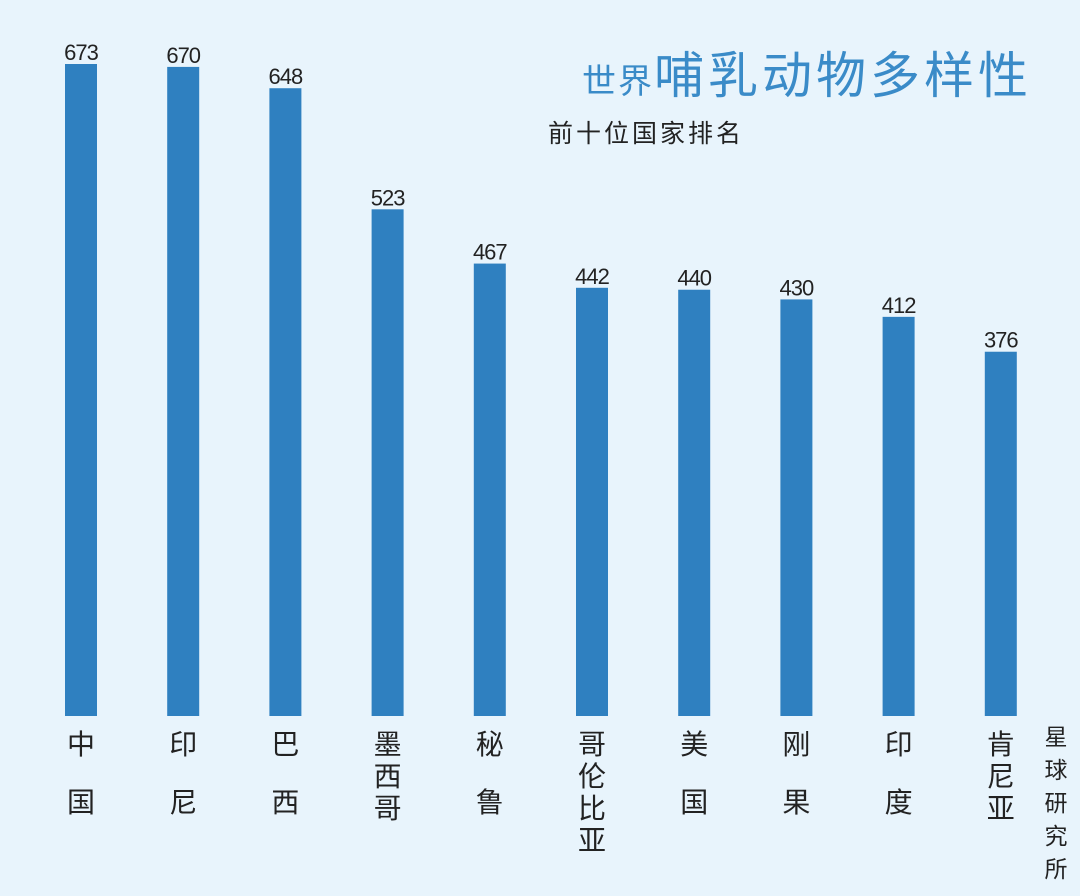 Image resolution: width=1080 pixels, height=896 pixels. Describe the element at coordinates (81, 52) in the screenshot. I see `data-label-0: 673` at that location.